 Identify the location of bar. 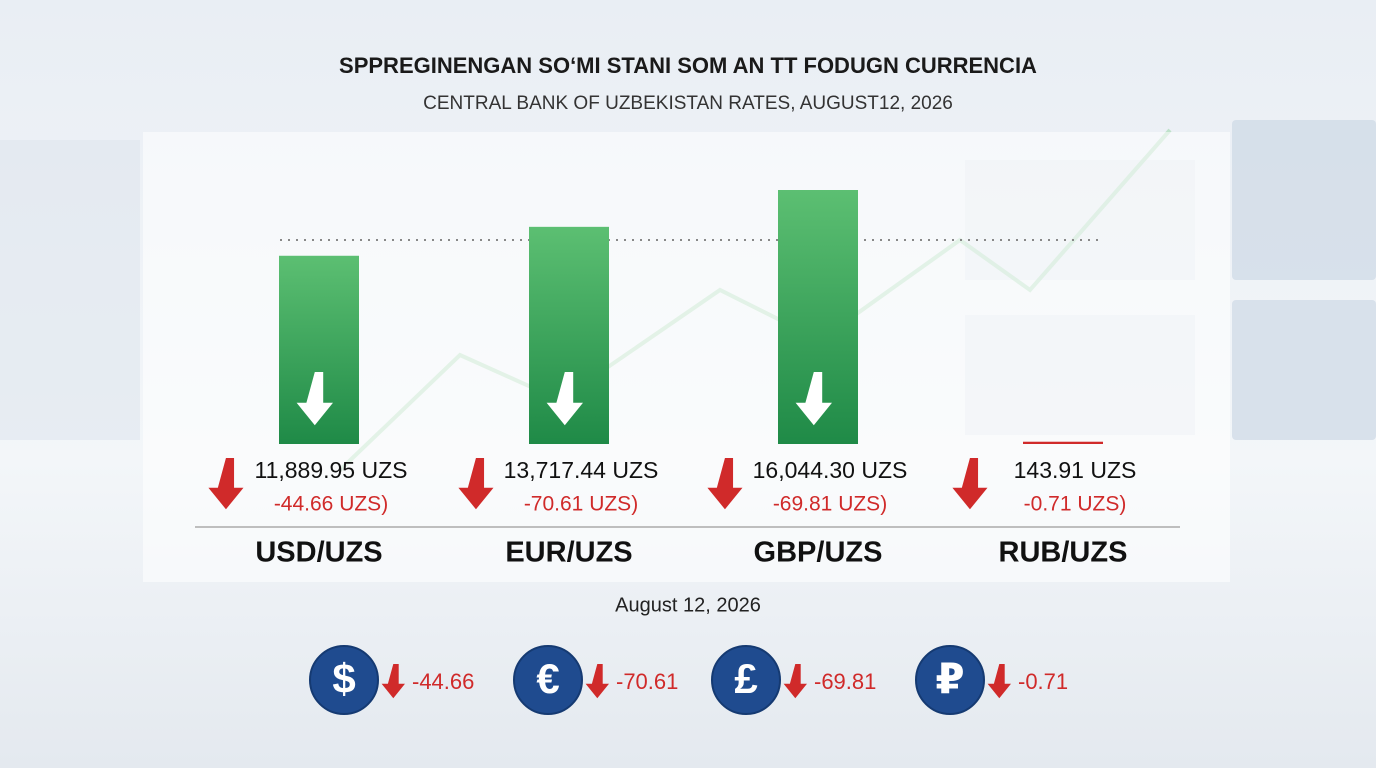
(1063, 442).